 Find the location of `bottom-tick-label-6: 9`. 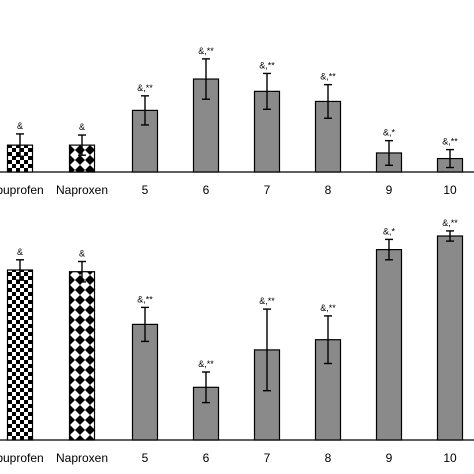

bottom-tick-label-6: 9 is located at coordinates (389, 458).